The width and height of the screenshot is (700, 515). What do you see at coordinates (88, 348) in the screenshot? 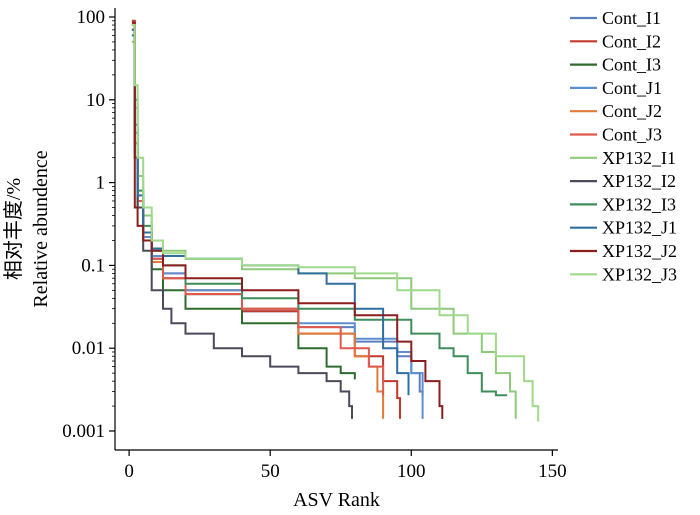
I see `y-tick-label: 0.01` at bounding box center [88, 348].